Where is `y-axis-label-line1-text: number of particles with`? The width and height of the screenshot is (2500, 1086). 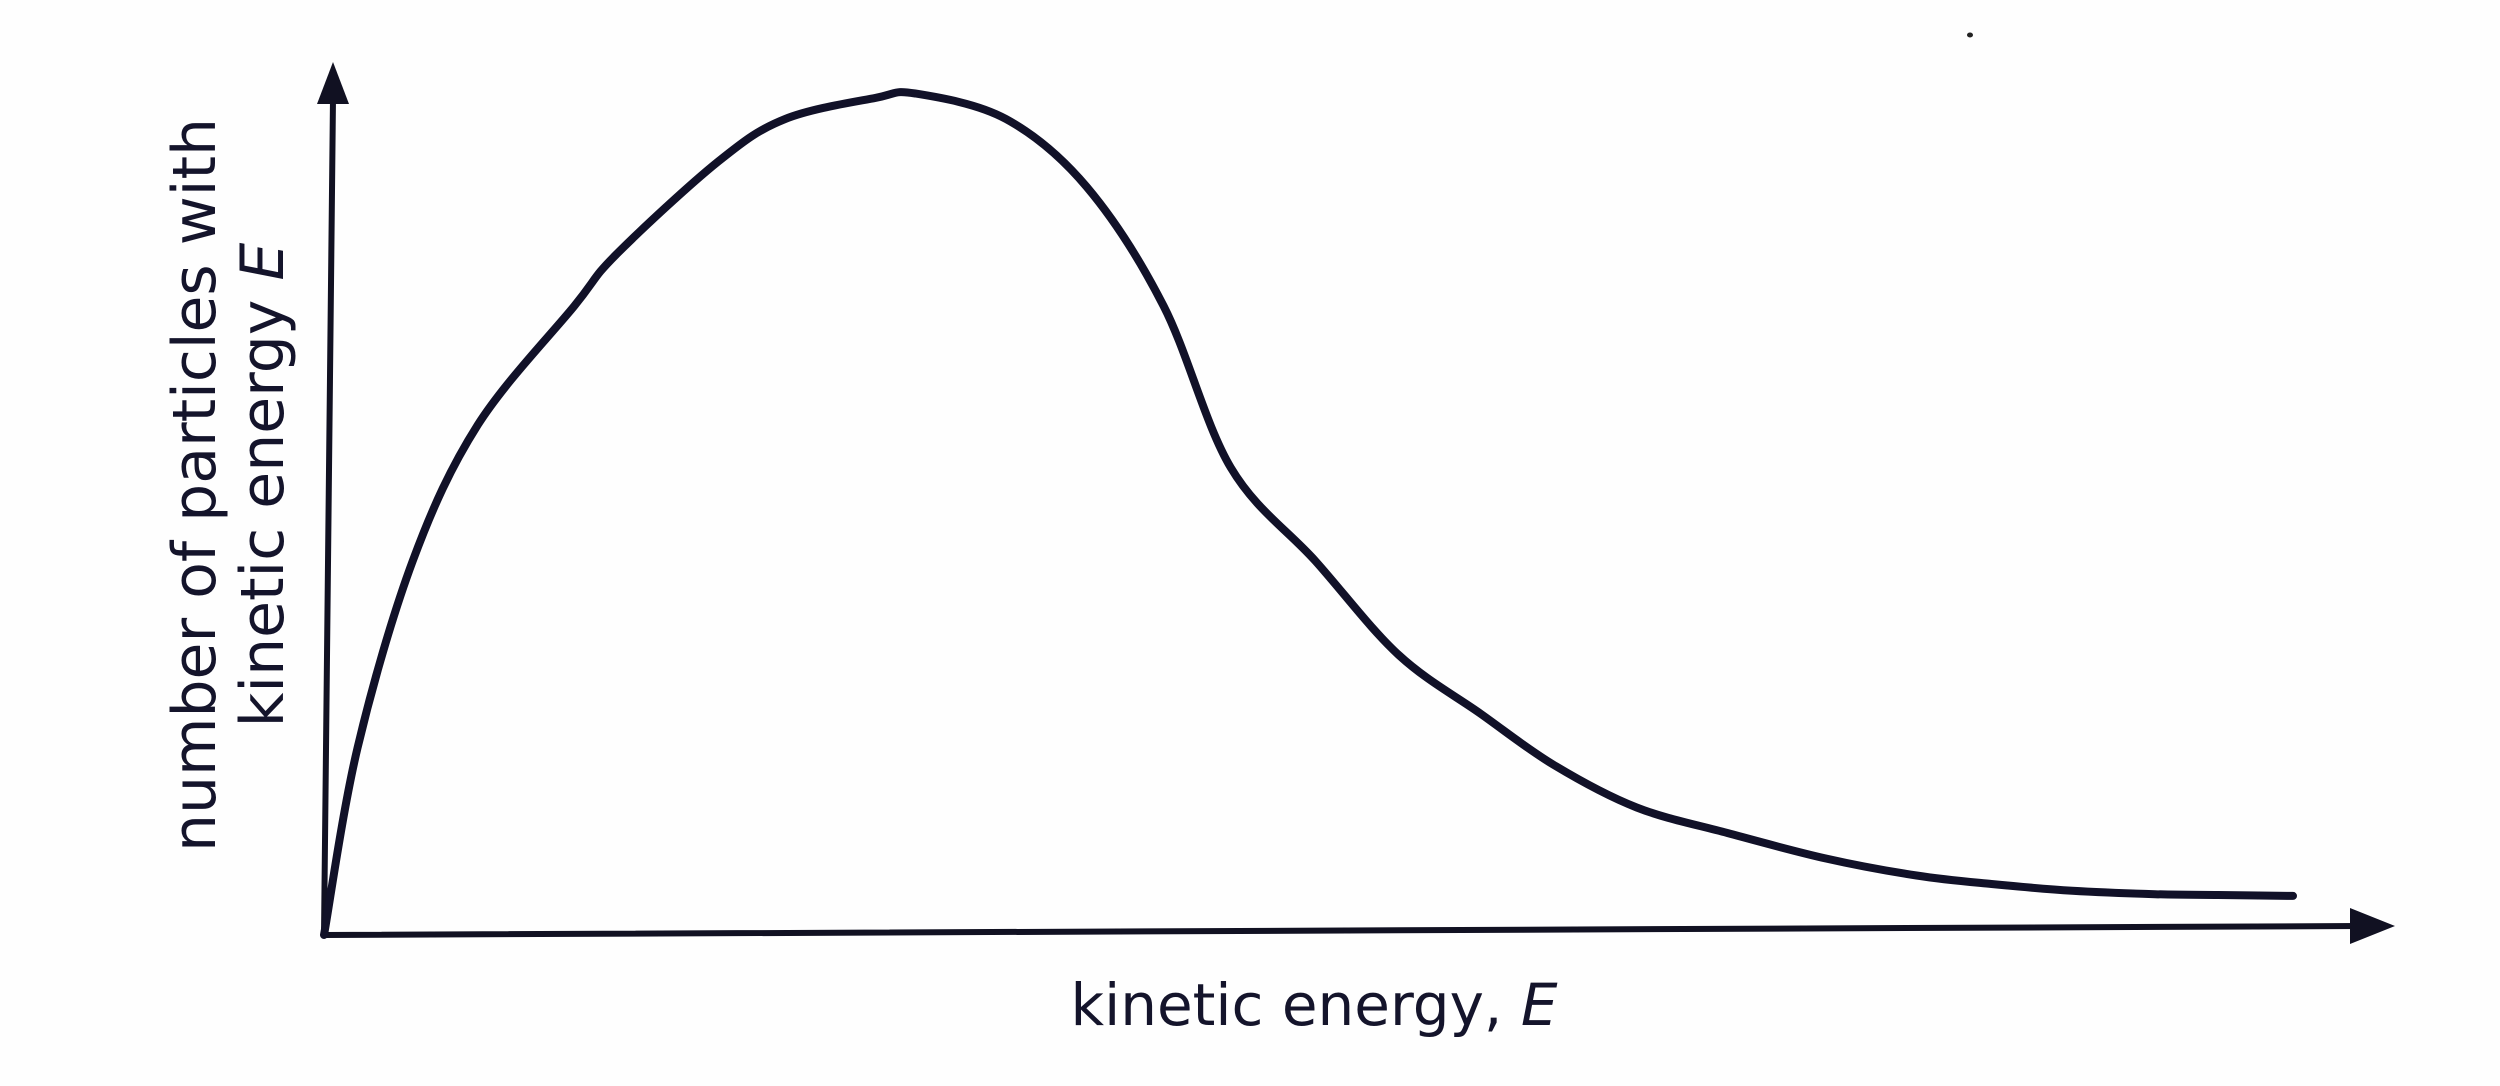 y-axis-label-line1-text: number of particles with is located at coordinates (195, 485).